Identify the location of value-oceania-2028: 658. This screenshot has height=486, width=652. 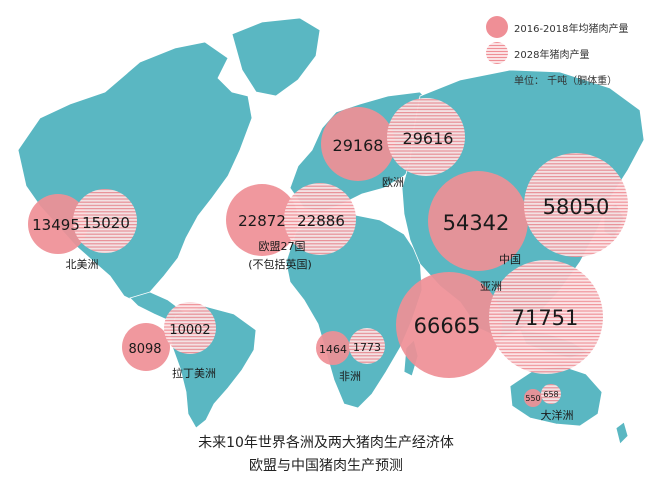
(550, 394).